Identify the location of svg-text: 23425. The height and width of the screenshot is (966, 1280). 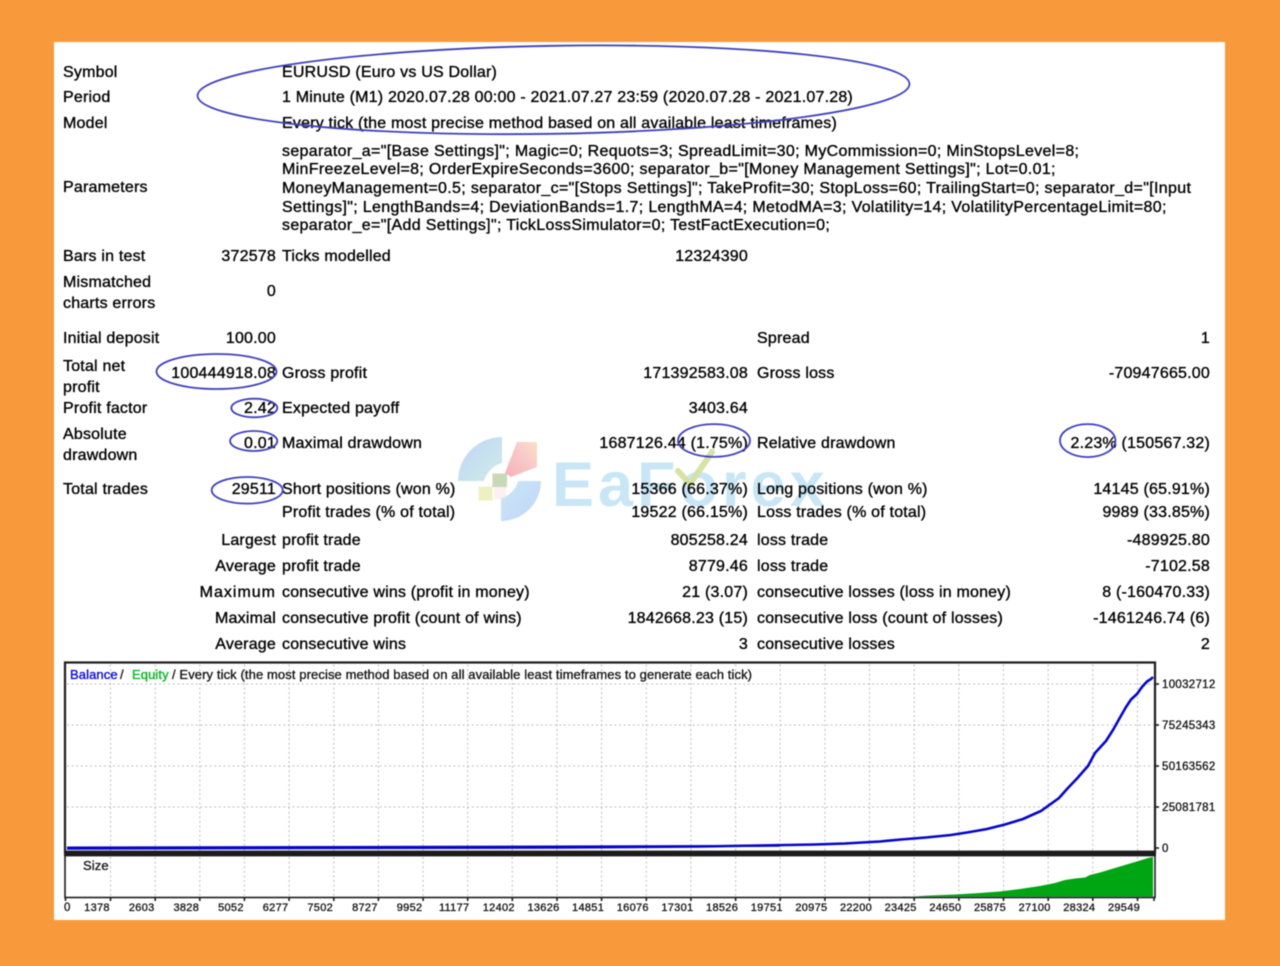
(901, 908).